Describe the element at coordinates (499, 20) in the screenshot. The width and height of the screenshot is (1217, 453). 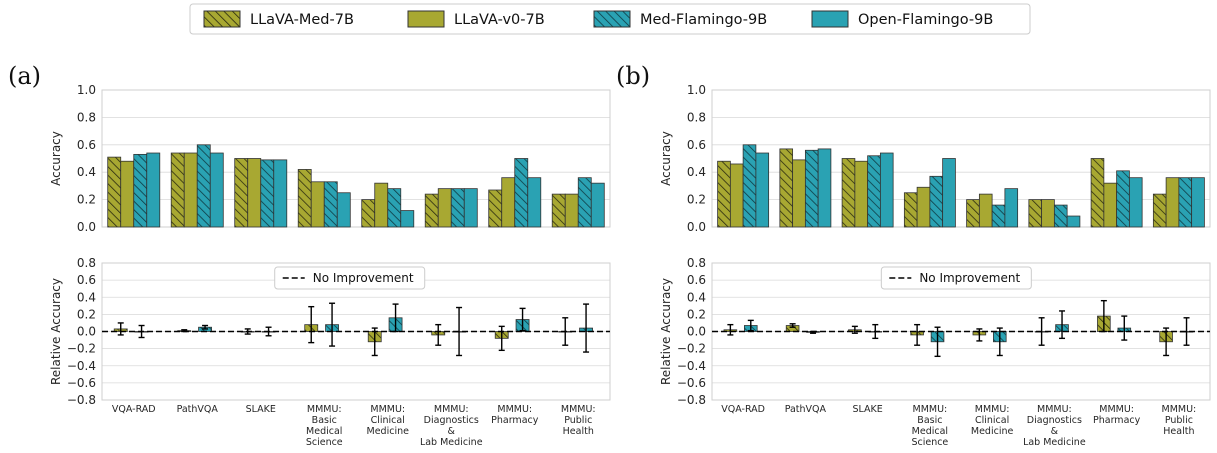
I see `legend-label-llava-v0: LLaVA-v0-7B` at that location.